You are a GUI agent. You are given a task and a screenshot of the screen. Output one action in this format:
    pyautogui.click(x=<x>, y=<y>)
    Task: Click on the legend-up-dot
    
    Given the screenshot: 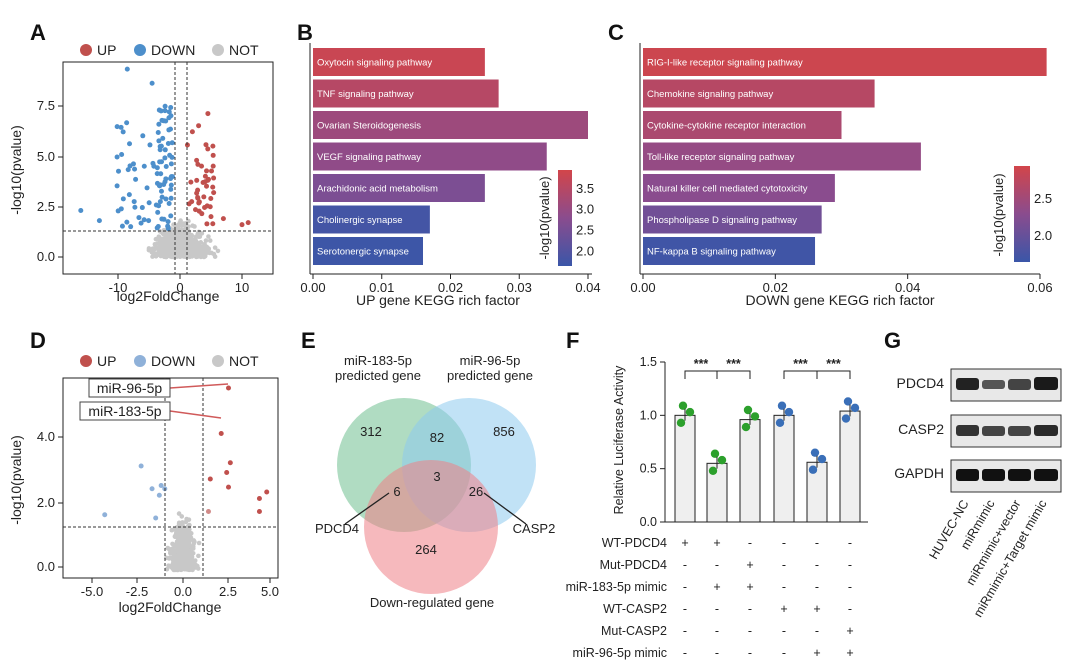 What is the action you would take?
    pyautogui.click(x=86, y=361)
    